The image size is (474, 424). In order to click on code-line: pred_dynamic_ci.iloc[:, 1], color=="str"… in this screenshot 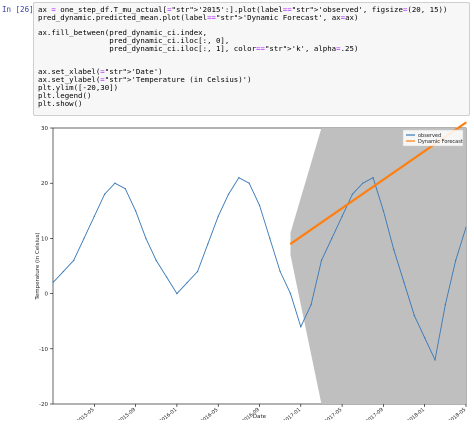, I will do `click(171, 48)`.